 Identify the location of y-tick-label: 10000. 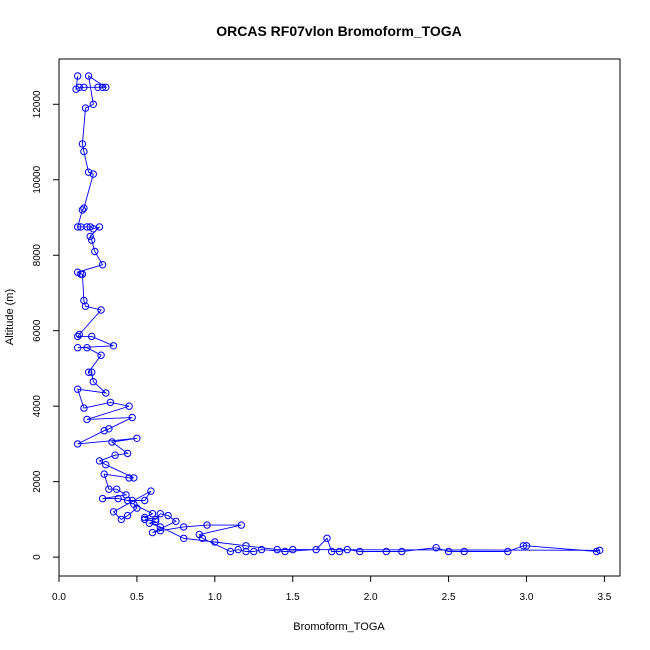
(37, 179).